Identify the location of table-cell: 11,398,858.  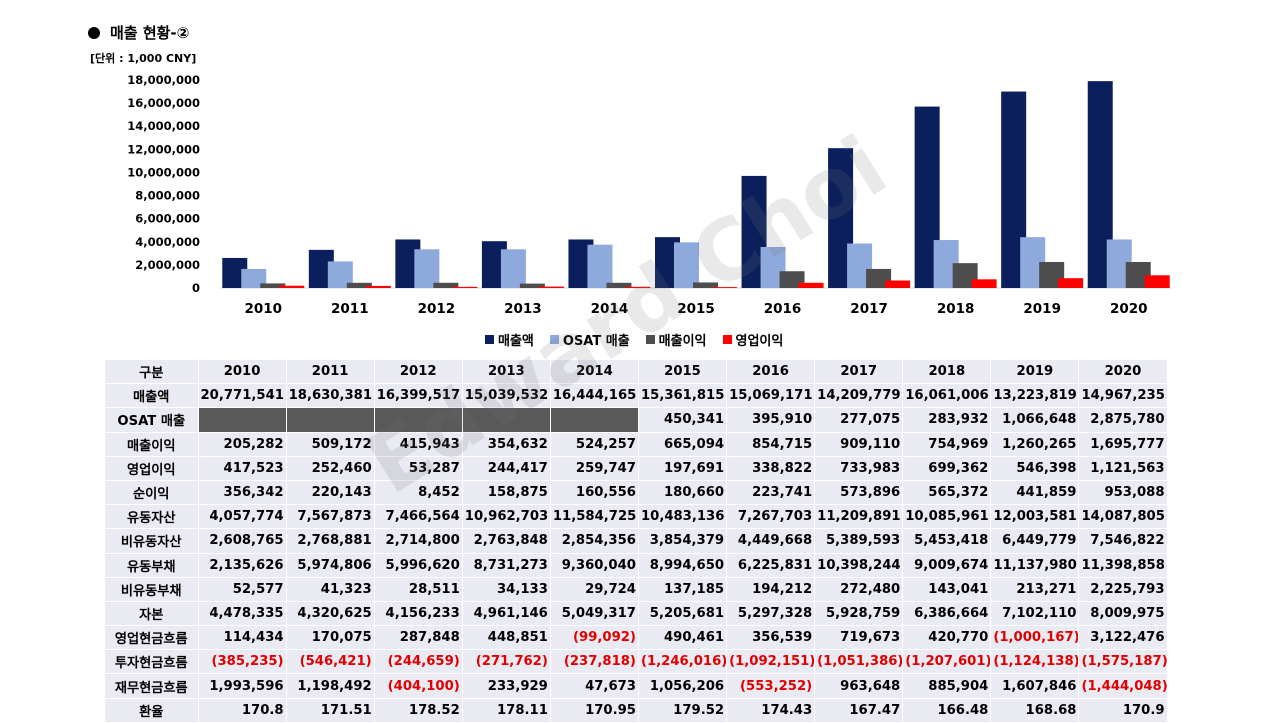
(1123, 565).